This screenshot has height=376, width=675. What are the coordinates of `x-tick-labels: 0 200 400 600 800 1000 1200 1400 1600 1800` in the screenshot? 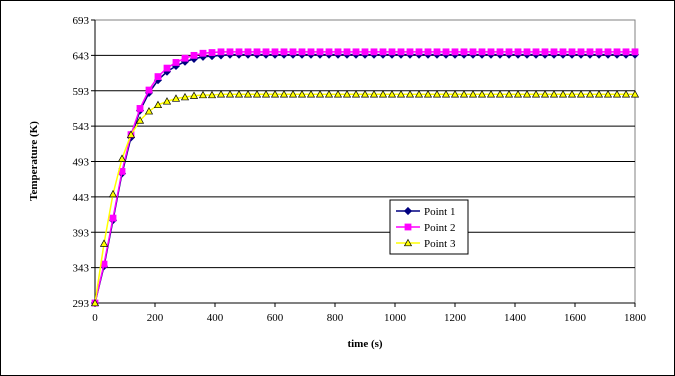 It's located at (369, 318).